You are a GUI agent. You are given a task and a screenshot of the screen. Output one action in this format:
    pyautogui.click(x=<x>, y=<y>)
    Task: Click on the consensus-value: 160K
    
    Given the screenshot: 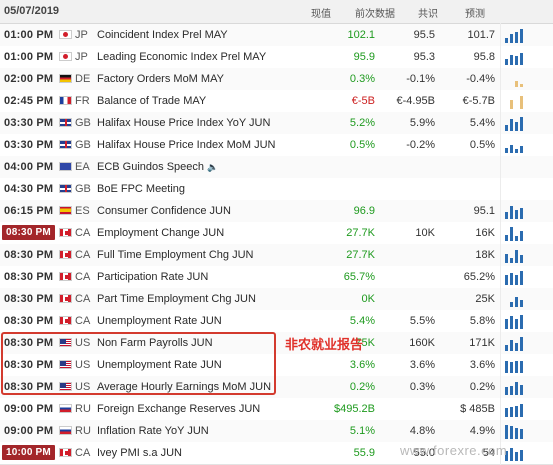 What is the action you would take?
    pyautogui.click(x=422, y=343)
    